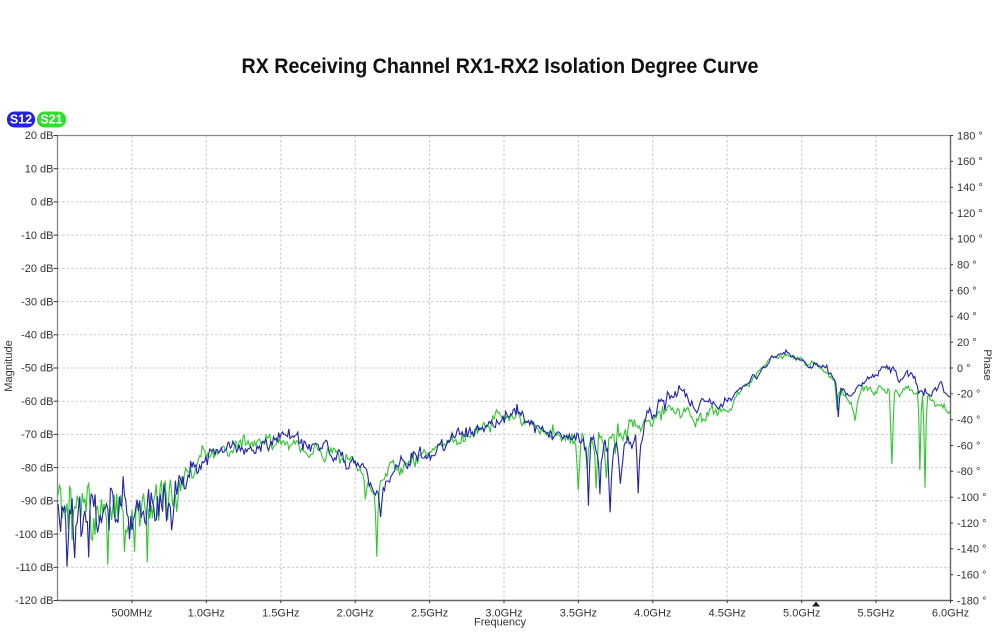  Describe the element at coordinates (968, 421) in the screenshot. I see `svg-text: -40 °` at that location.